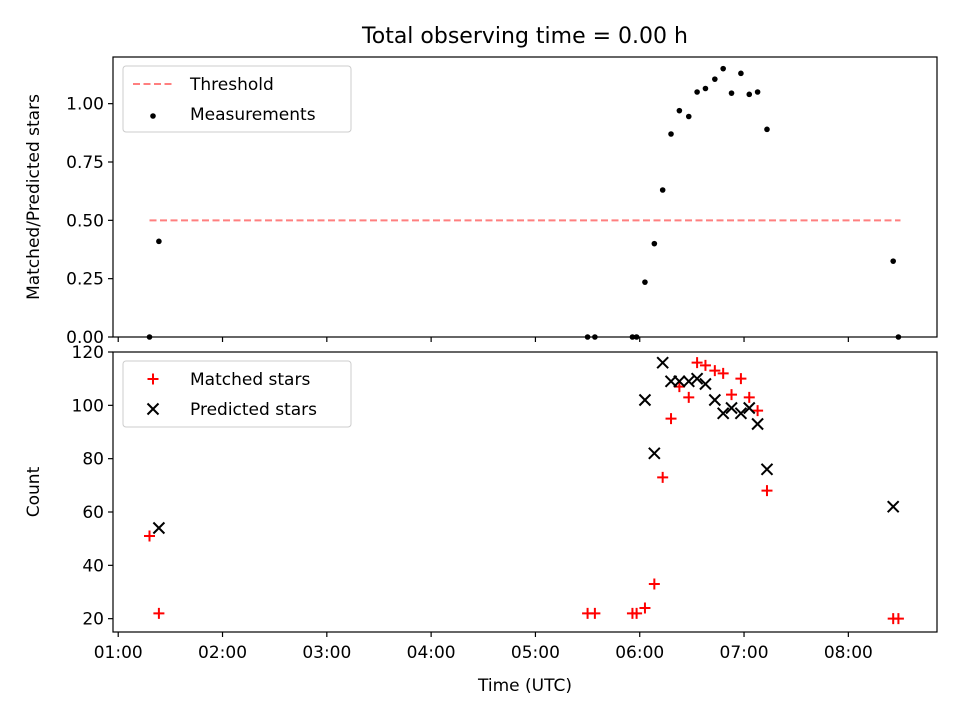 Image resolution: width=960 pixels, height=720 pixels. I want to click on x-tick-label: 01:00, so click(118, 653).